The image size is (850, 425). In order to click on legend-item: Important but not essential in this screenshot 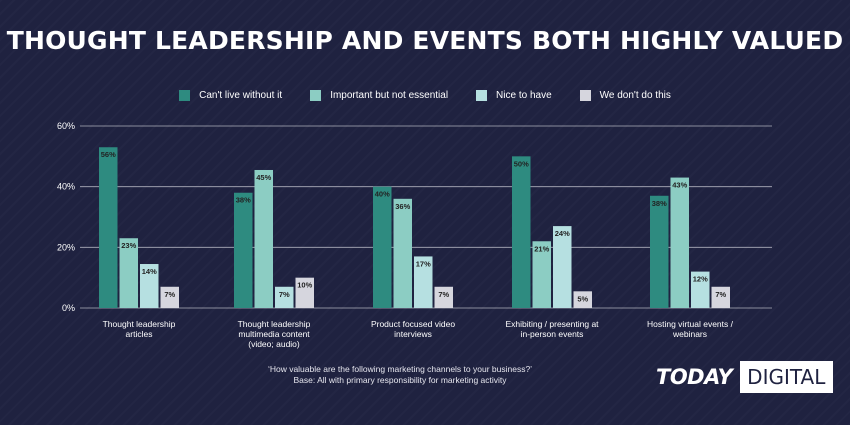, I will do `click(379, 95)`.